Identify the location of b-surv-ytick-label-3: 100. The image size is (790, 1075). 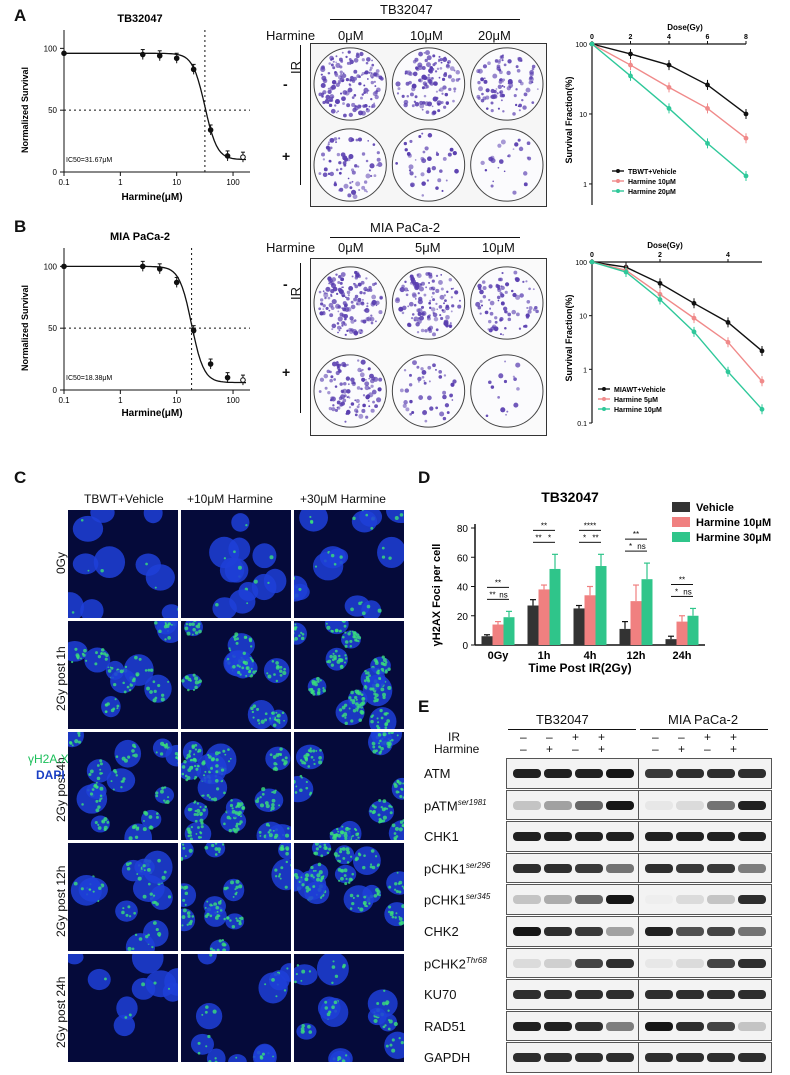
(581, 263).